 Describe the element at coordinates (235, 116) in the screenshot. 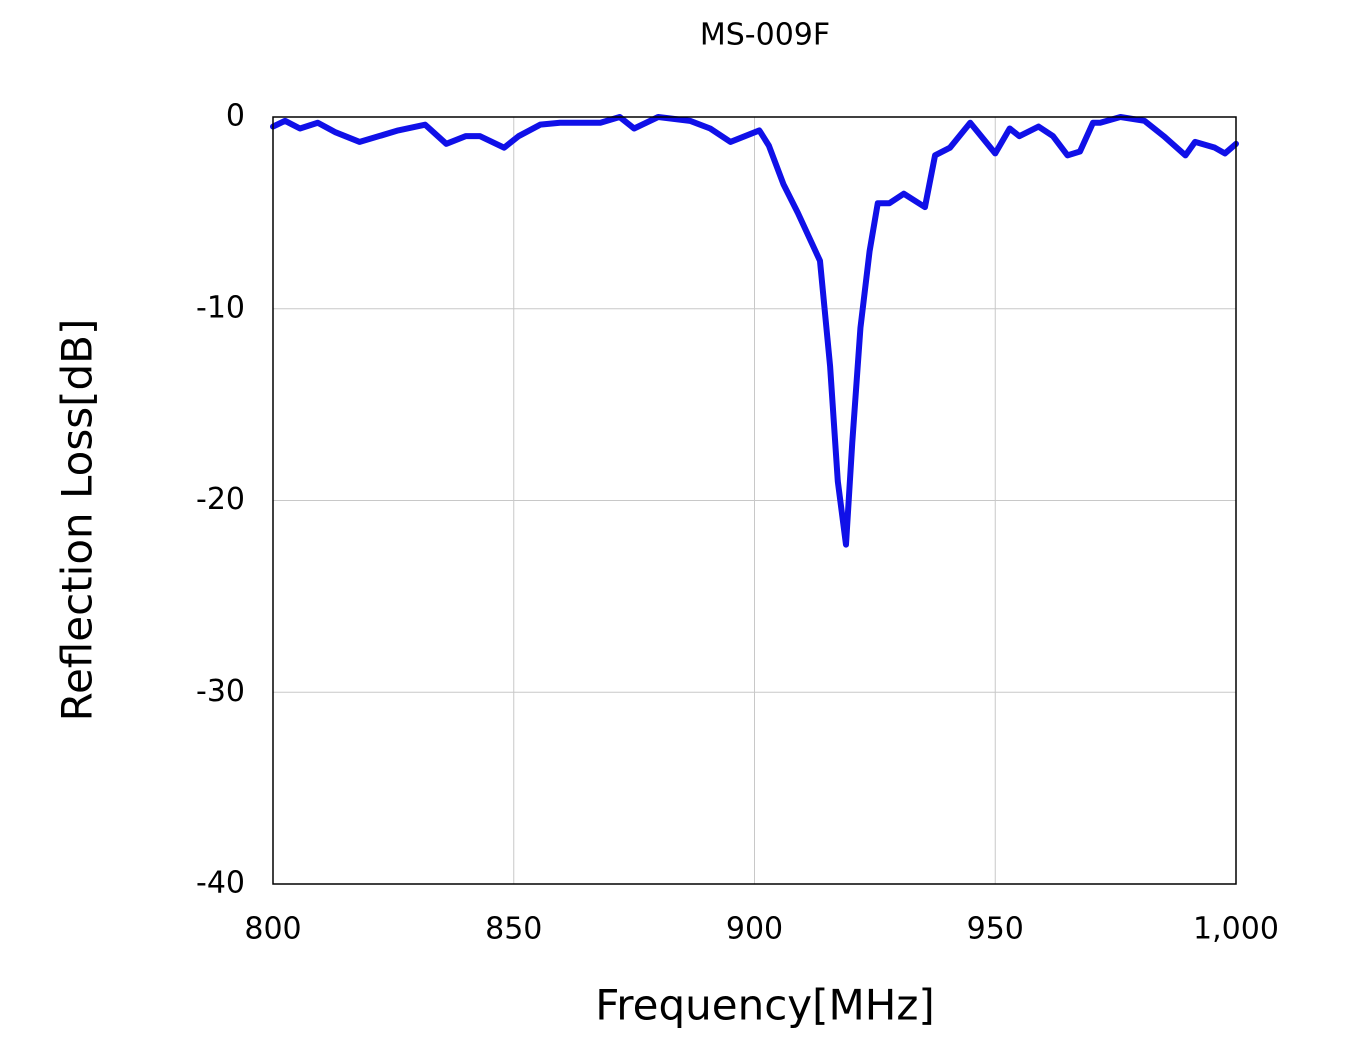

I see `y-tick-label: 0` at that location.